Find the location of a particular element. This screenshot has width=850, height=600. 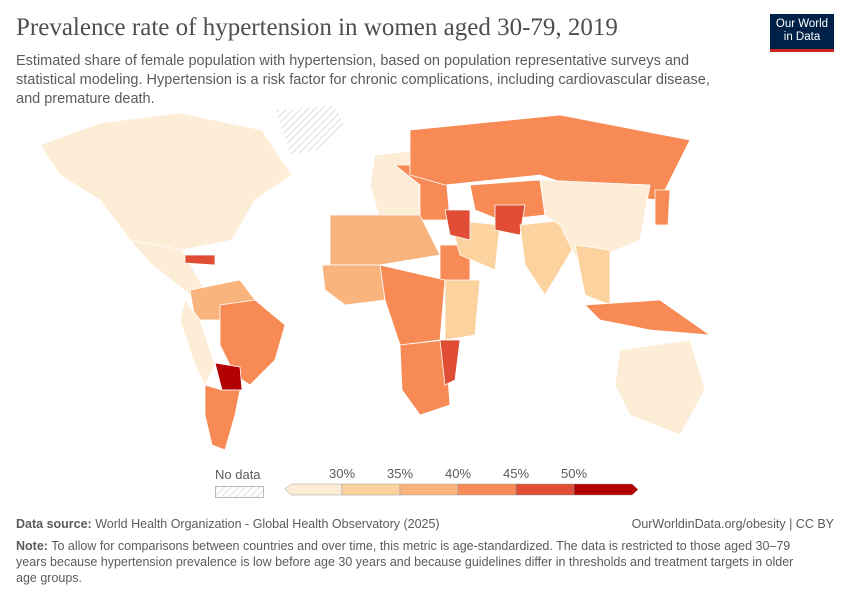

region-argentina is located at coordinates (222, 417).